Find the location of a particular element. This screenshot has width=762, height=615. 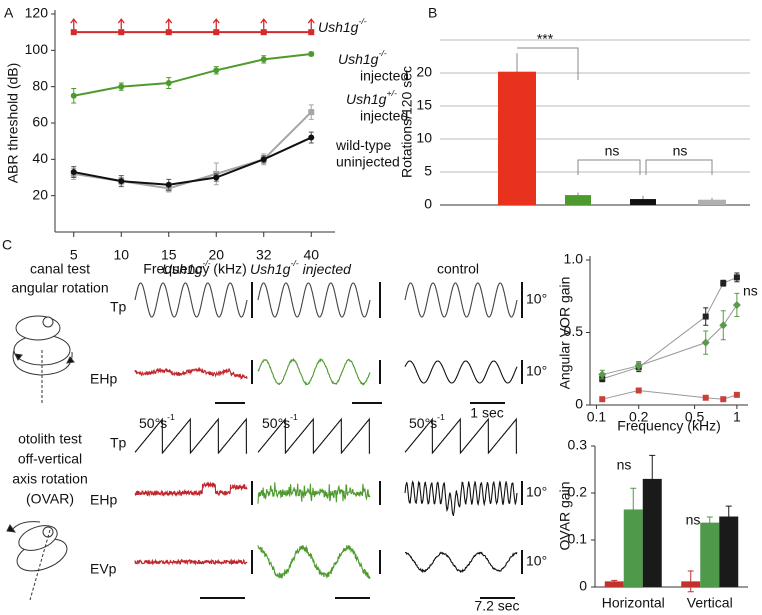

x-tick-label: 0.1 is located at coordinates (597, 417).